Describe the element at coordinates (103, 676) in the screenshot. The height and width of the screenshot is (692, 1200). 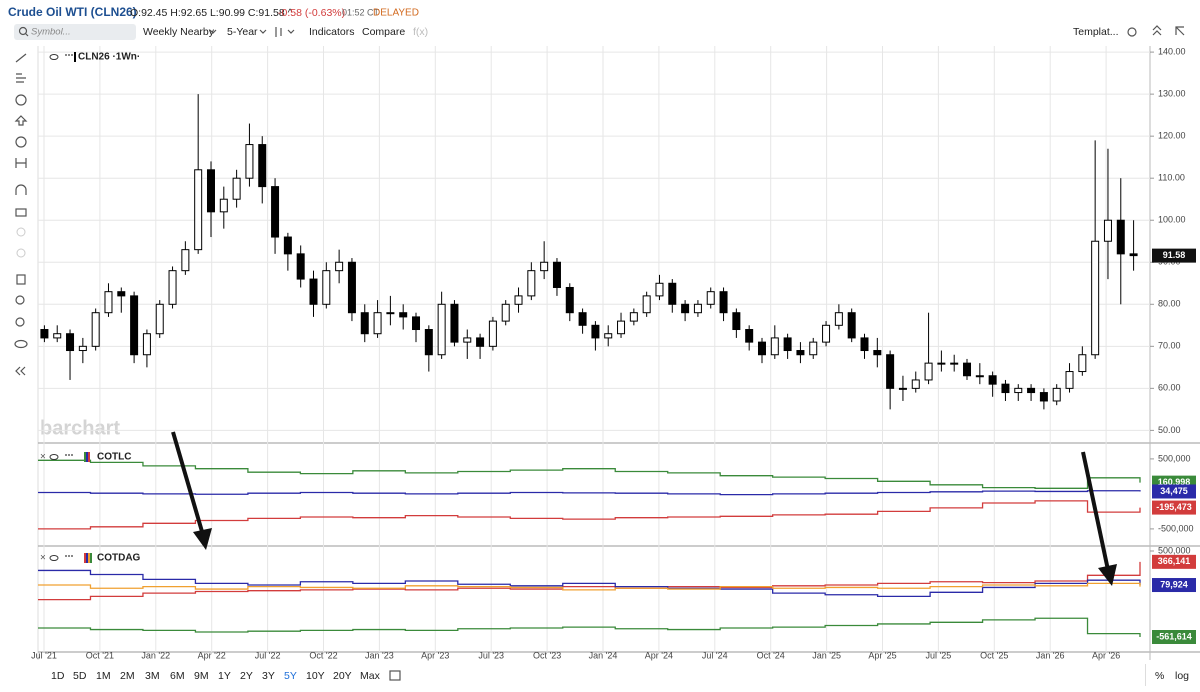
I see `period-button: 1M` at that location.